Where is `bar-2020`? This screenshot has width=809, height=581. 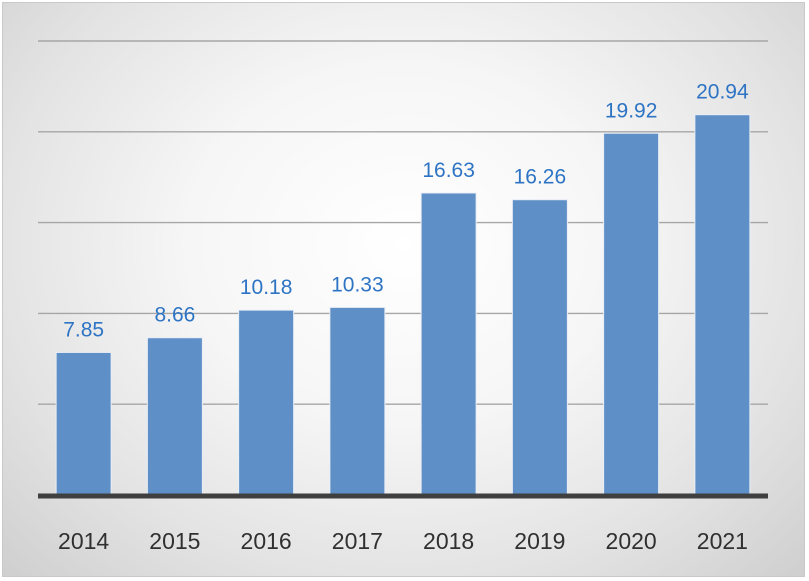 bar-2020 is located at coordinates (631, 314).